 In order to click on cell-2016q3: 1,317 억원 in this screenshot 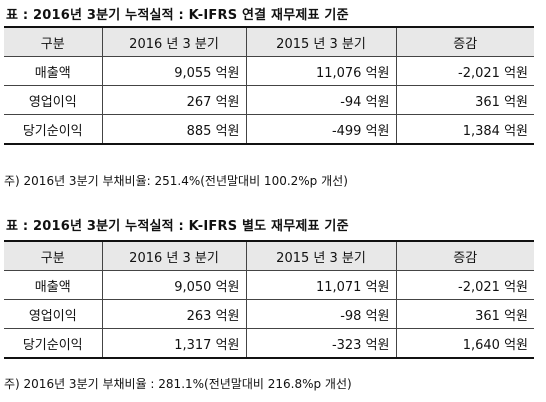, I will do `click(174, 343)`.